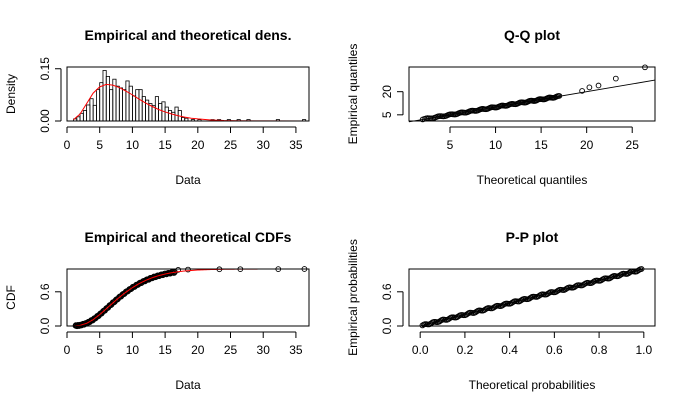 The height and width of the screenshot is (407, 688). Describe the element at coordinates (532, 180) in the screenshot. I see `x-axis-label: Theoretical quantiles` at that location.